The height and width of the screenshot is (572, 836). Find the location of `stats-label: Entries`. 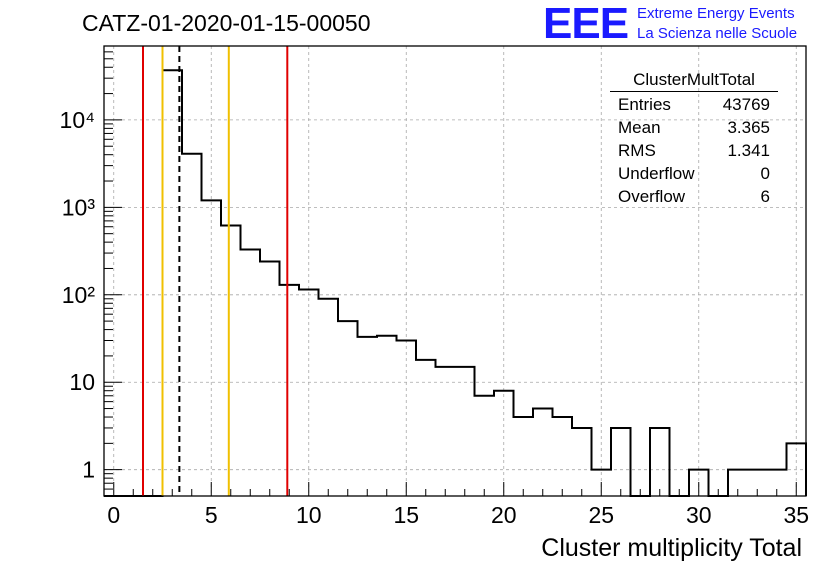

stats-label: Entries is located at coordinates (644, 104).